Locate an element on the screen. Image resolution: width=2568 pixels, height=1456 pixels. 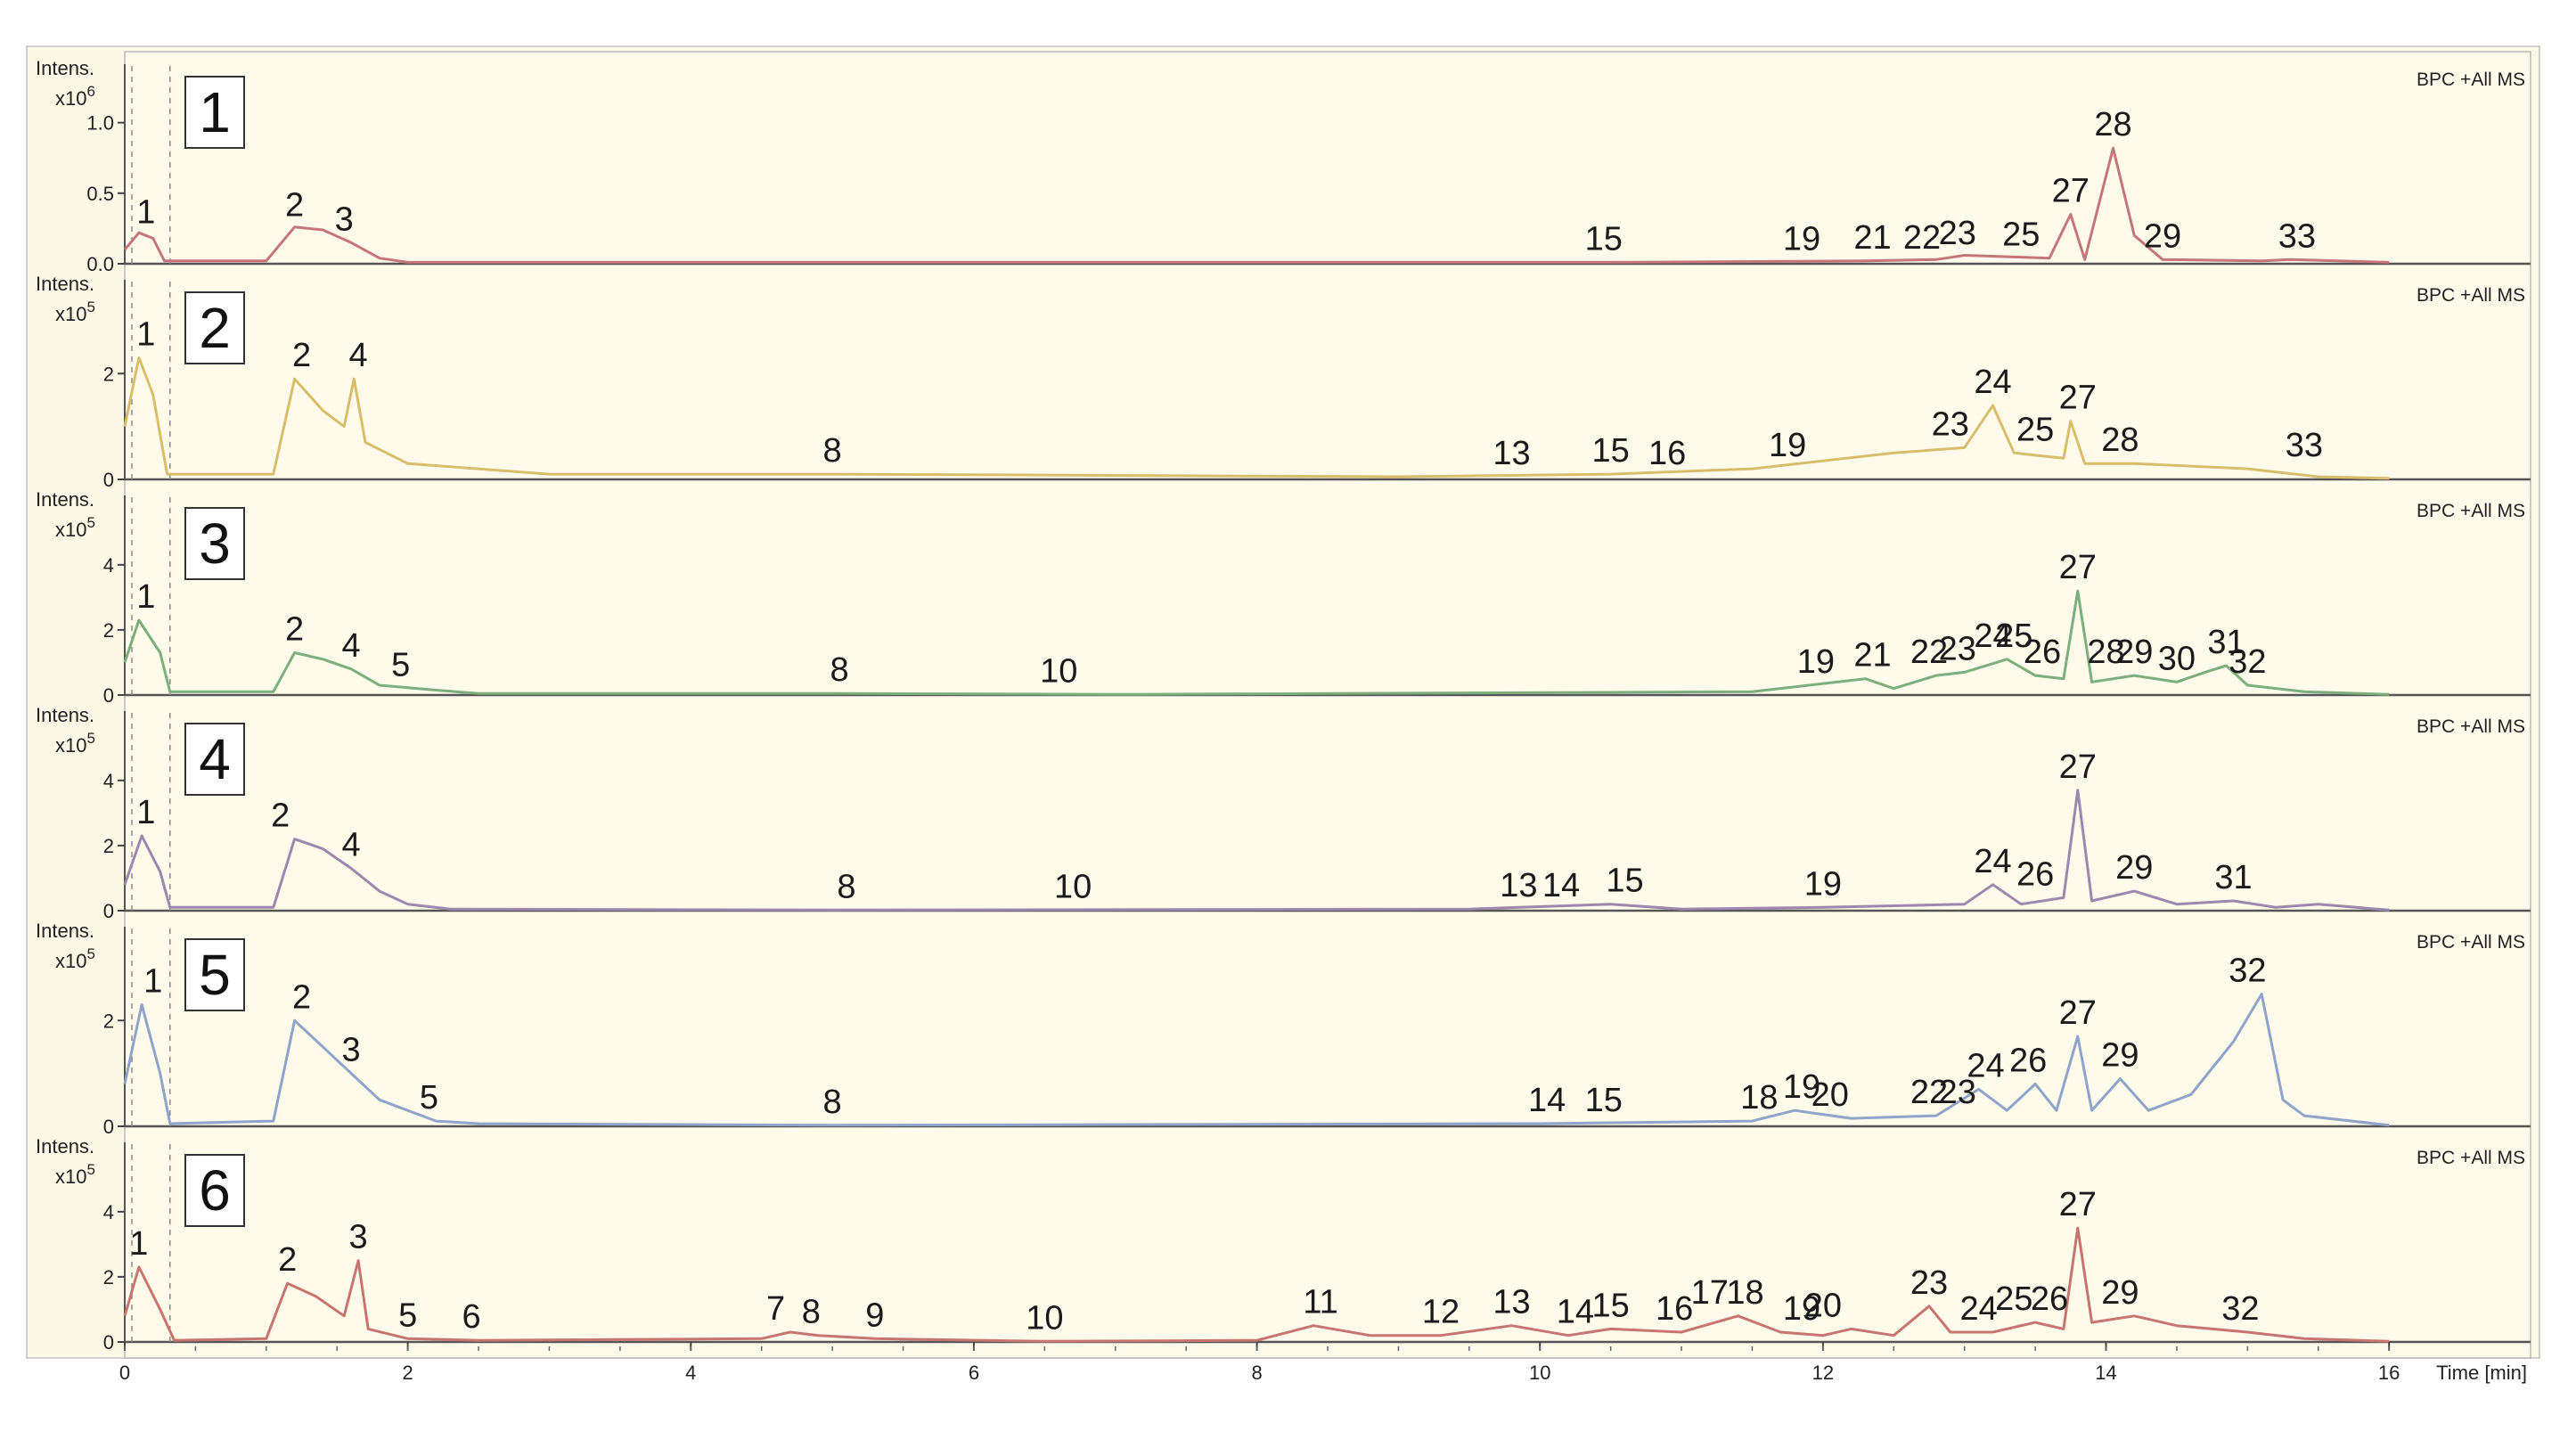
y-tick-label: 0.0 is located at coordinates (100, 264).